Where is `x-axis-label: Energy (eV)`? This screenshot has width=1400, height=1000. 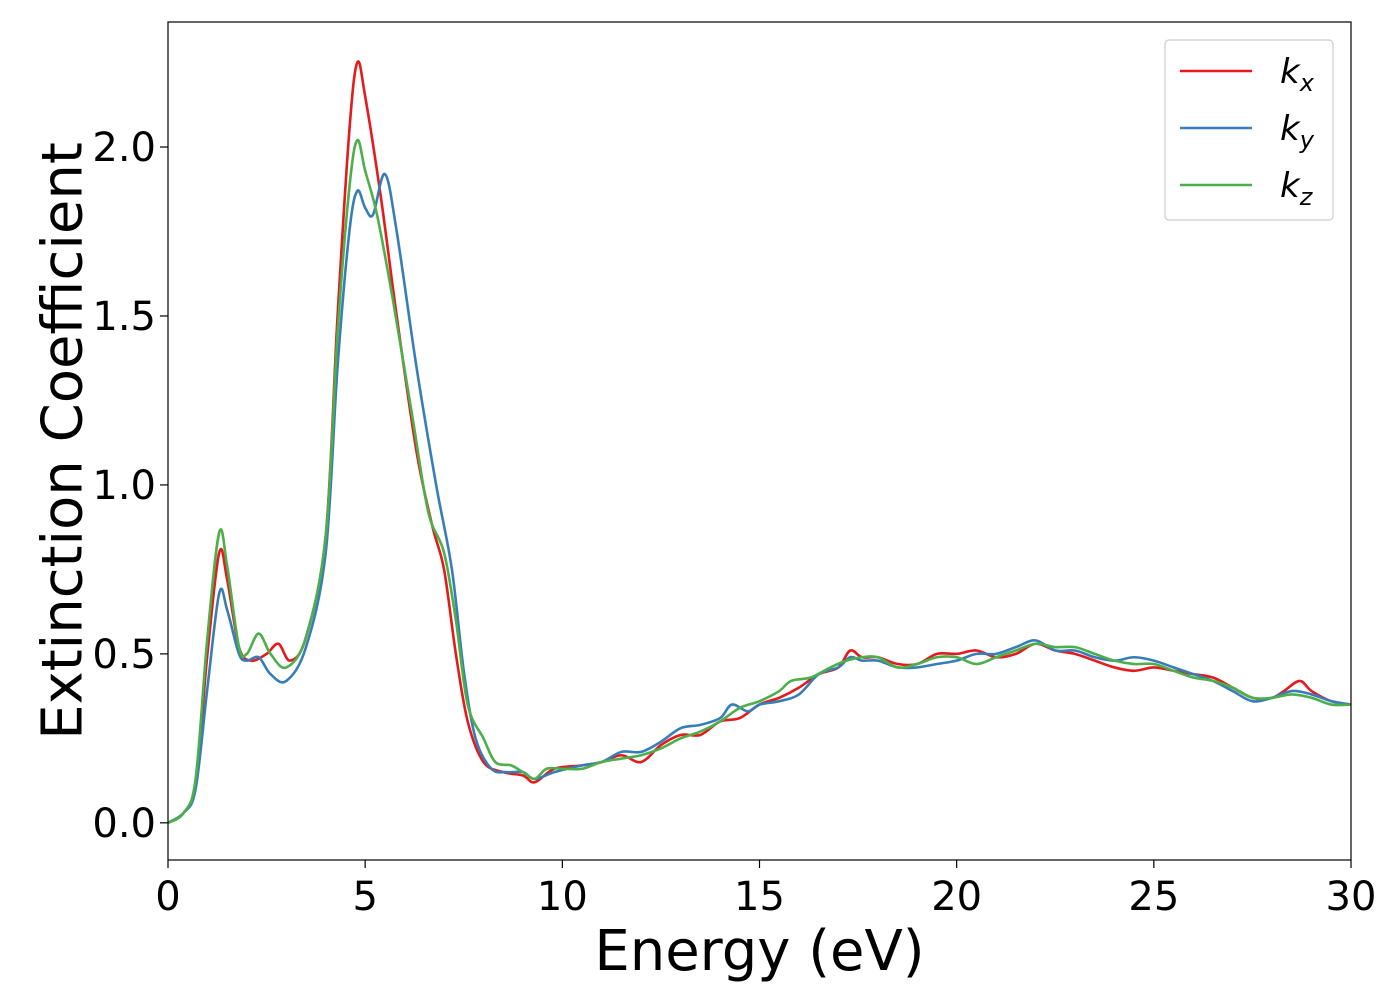
x-axis-label: Energy (eV) is located at coordinates (759, 951).